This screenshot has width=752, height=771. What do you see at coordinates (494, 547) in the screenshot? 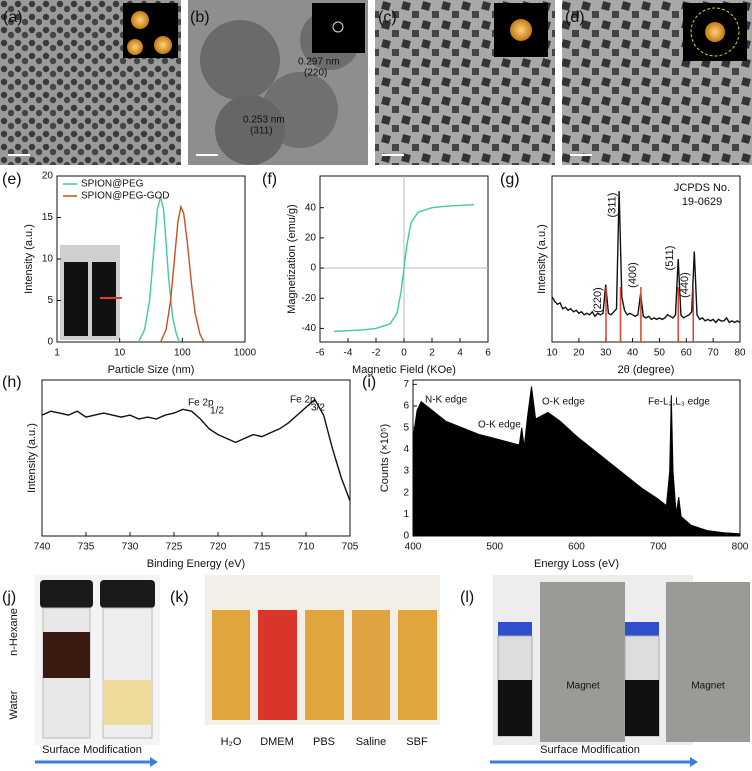
I see `x-tick-label: 500` at bounding box center [494, 547].